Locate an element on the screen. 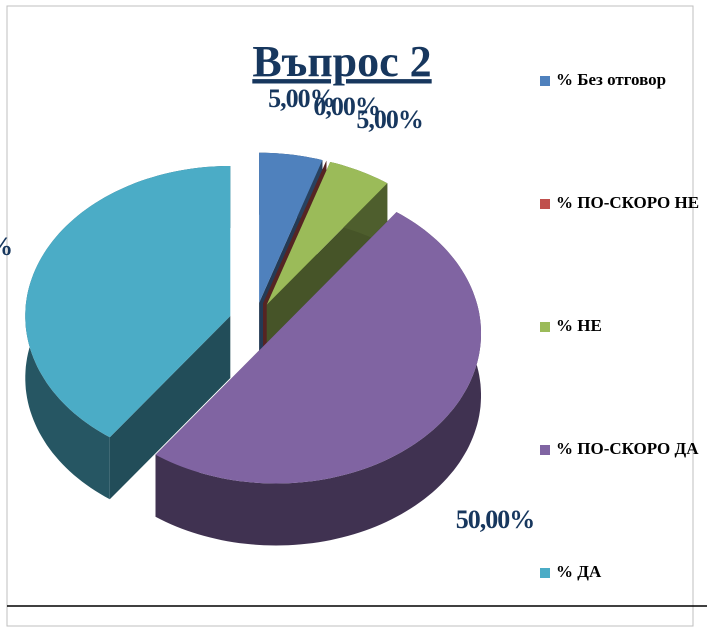 The width and height of the screenshot is (707, 629). legend-label: % ПО-СКОРО НЕ is located at coordinates (627, 202).